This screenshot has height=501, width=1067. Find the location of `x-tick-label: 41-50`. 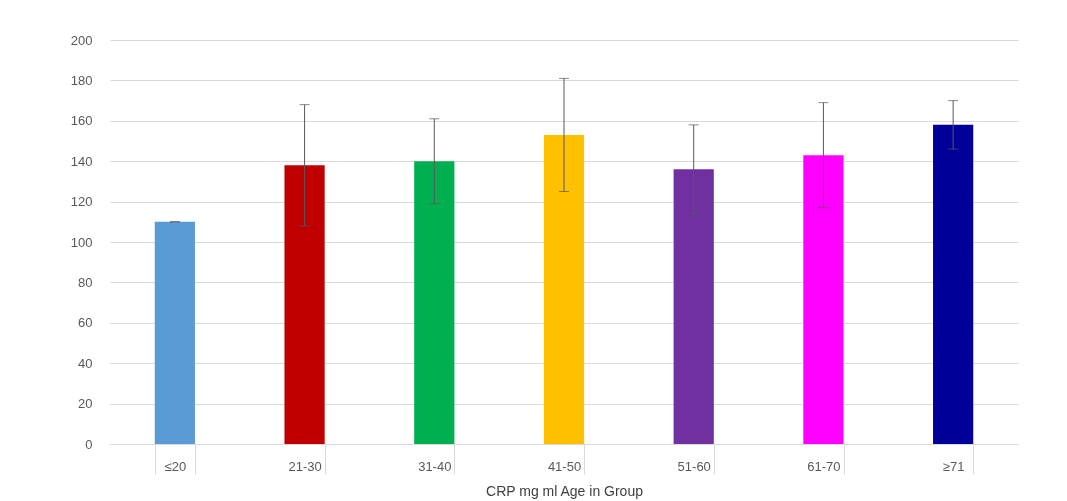

x-tick-label: 41-50 is located at coordinates (564, 466).